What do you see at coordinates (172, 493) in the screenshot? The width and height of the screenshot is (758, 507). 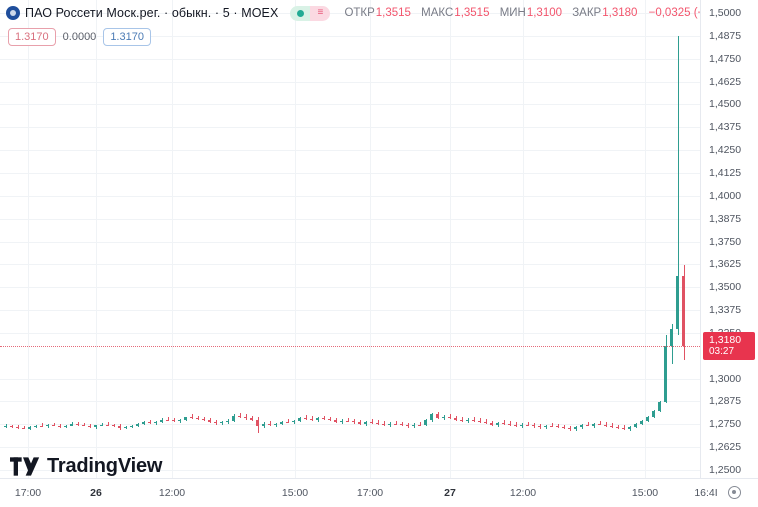 I see `time-axis-tick: 12:00` at bounding box center [172, 493].